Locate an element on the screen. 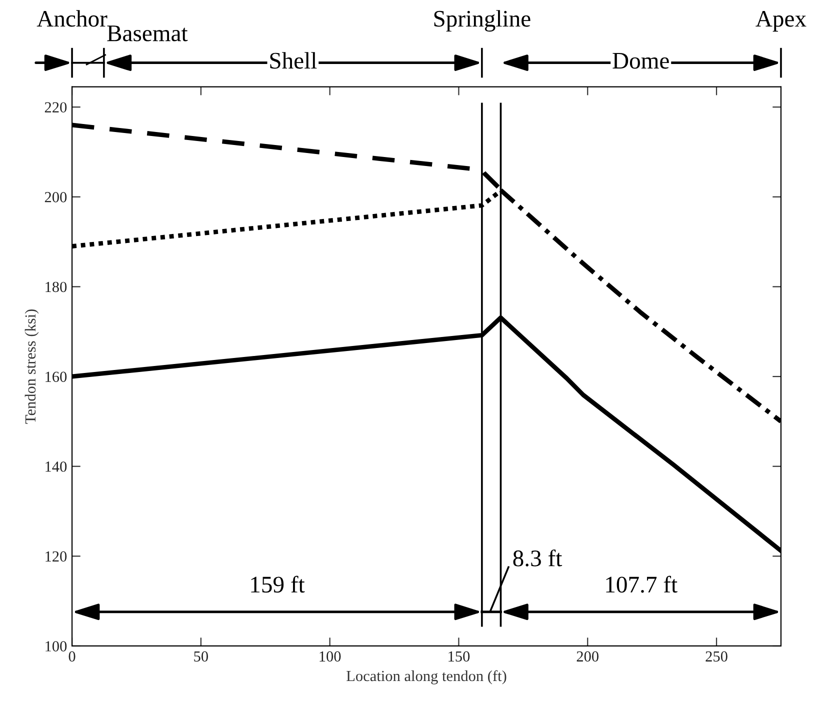 This screenshot has height=706, width=813. y-tick-label: 180 is located at coordinates (56, 287).